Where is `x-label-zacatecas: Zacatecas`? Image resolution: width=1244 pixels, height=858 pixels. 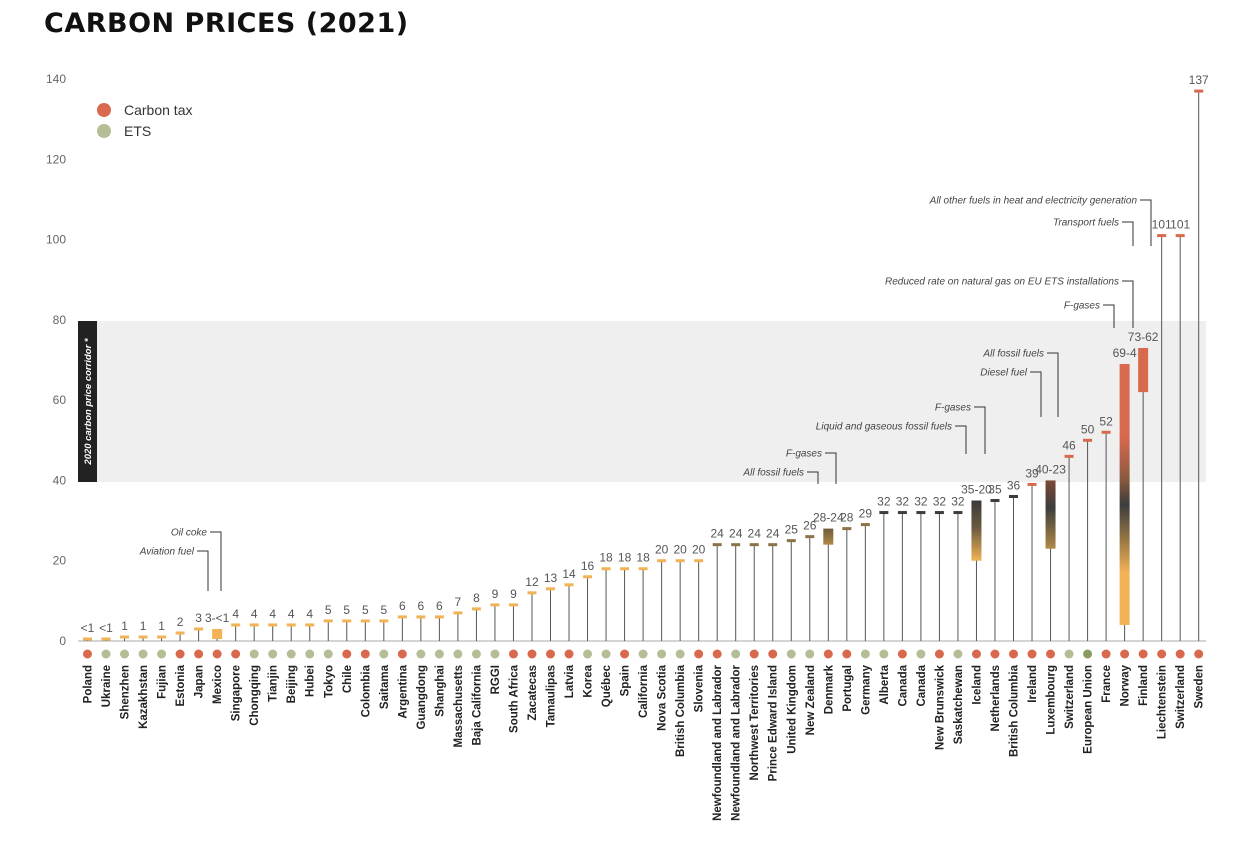 x-label-zacatecas: Zacatecas is located at coordinates (533, 693).